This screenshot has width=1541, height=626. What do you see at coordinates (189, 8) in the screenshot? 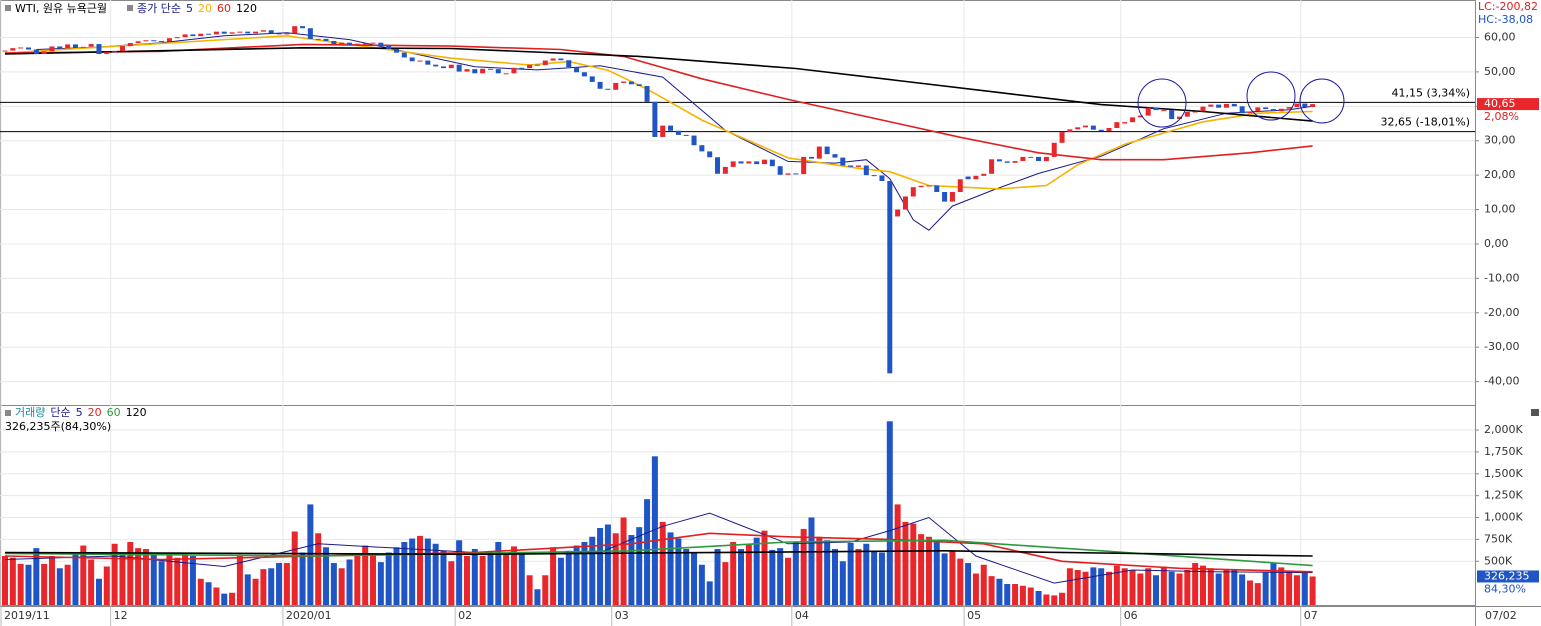
I see `legend-label: 5` at bounding box center [189, 8].